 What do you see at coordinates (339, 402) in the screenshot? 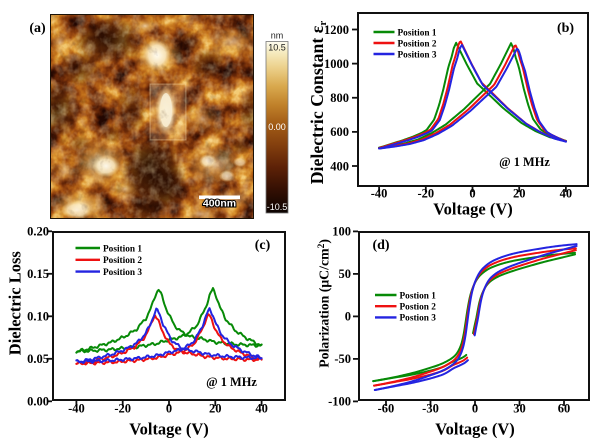
I see `svg-text: -100` at bounding box center [339, 402].